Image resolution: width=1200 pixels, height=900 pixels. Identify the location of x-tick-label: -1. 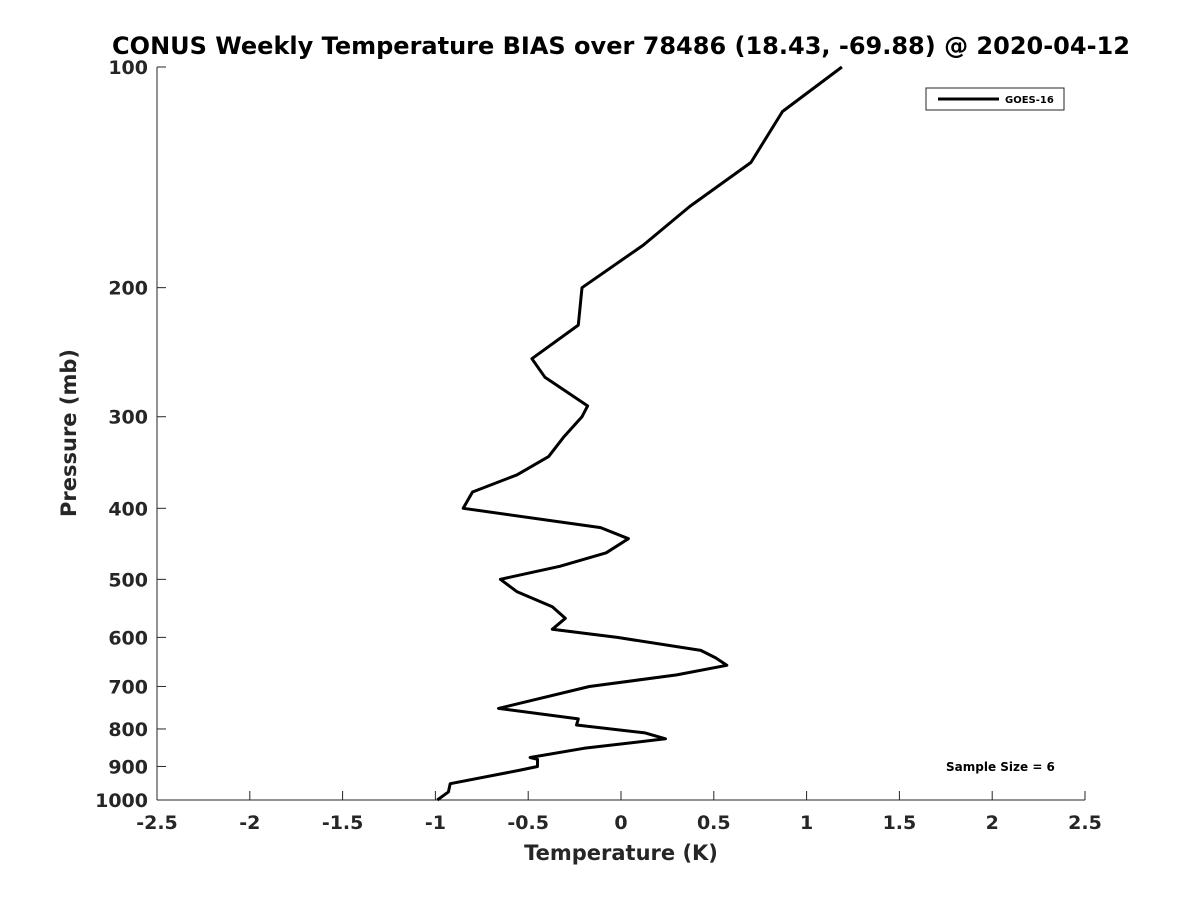
(435, 823).